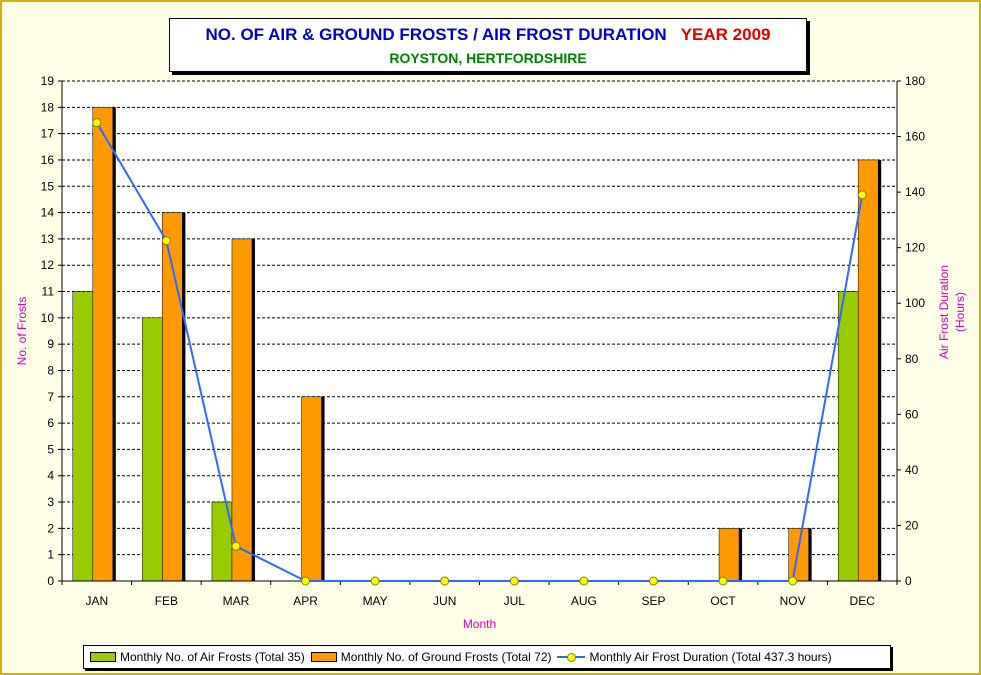 Image resolution: width=981 pixels, height=675 pixels. I want to click on x-tick-label: FEB, so click(166, 601).